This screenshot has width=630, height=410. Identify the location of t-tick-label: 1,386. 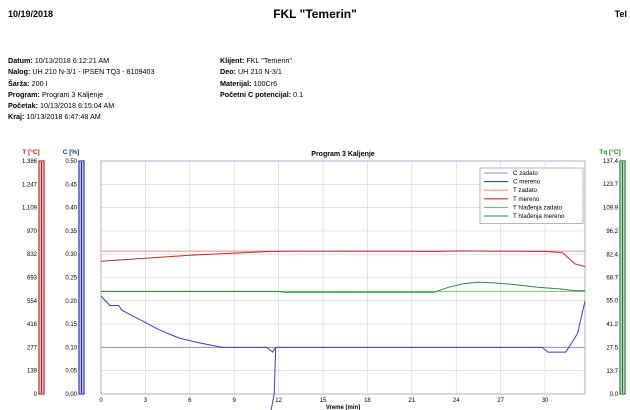
(30, 162).